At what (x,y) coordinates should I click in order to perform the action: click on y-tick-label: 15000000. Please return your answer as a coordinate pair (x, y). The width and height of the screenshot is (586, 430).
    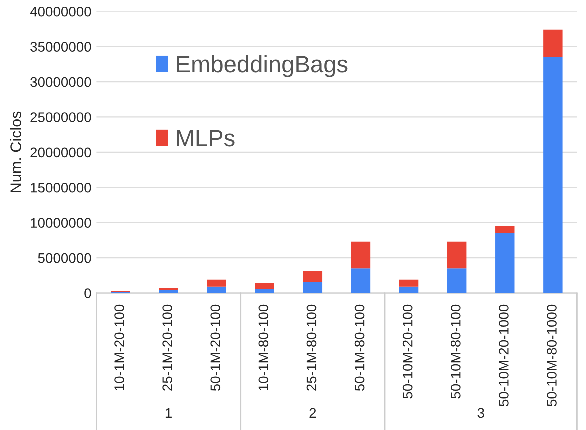
    Looking at the image, I should click on (61, 187).